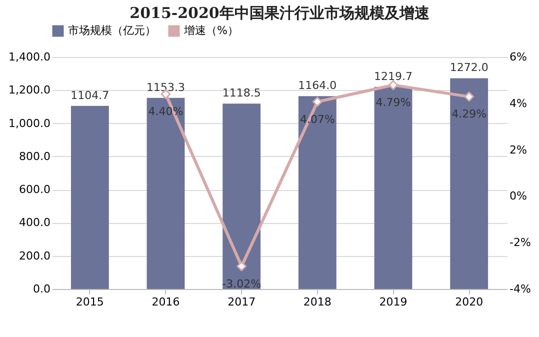 The width and height of the screenshot is (539, 337). Describe the element at coordinates (520, 243) in the screenshot. I see `y2-tick-label: -2%` at that location.